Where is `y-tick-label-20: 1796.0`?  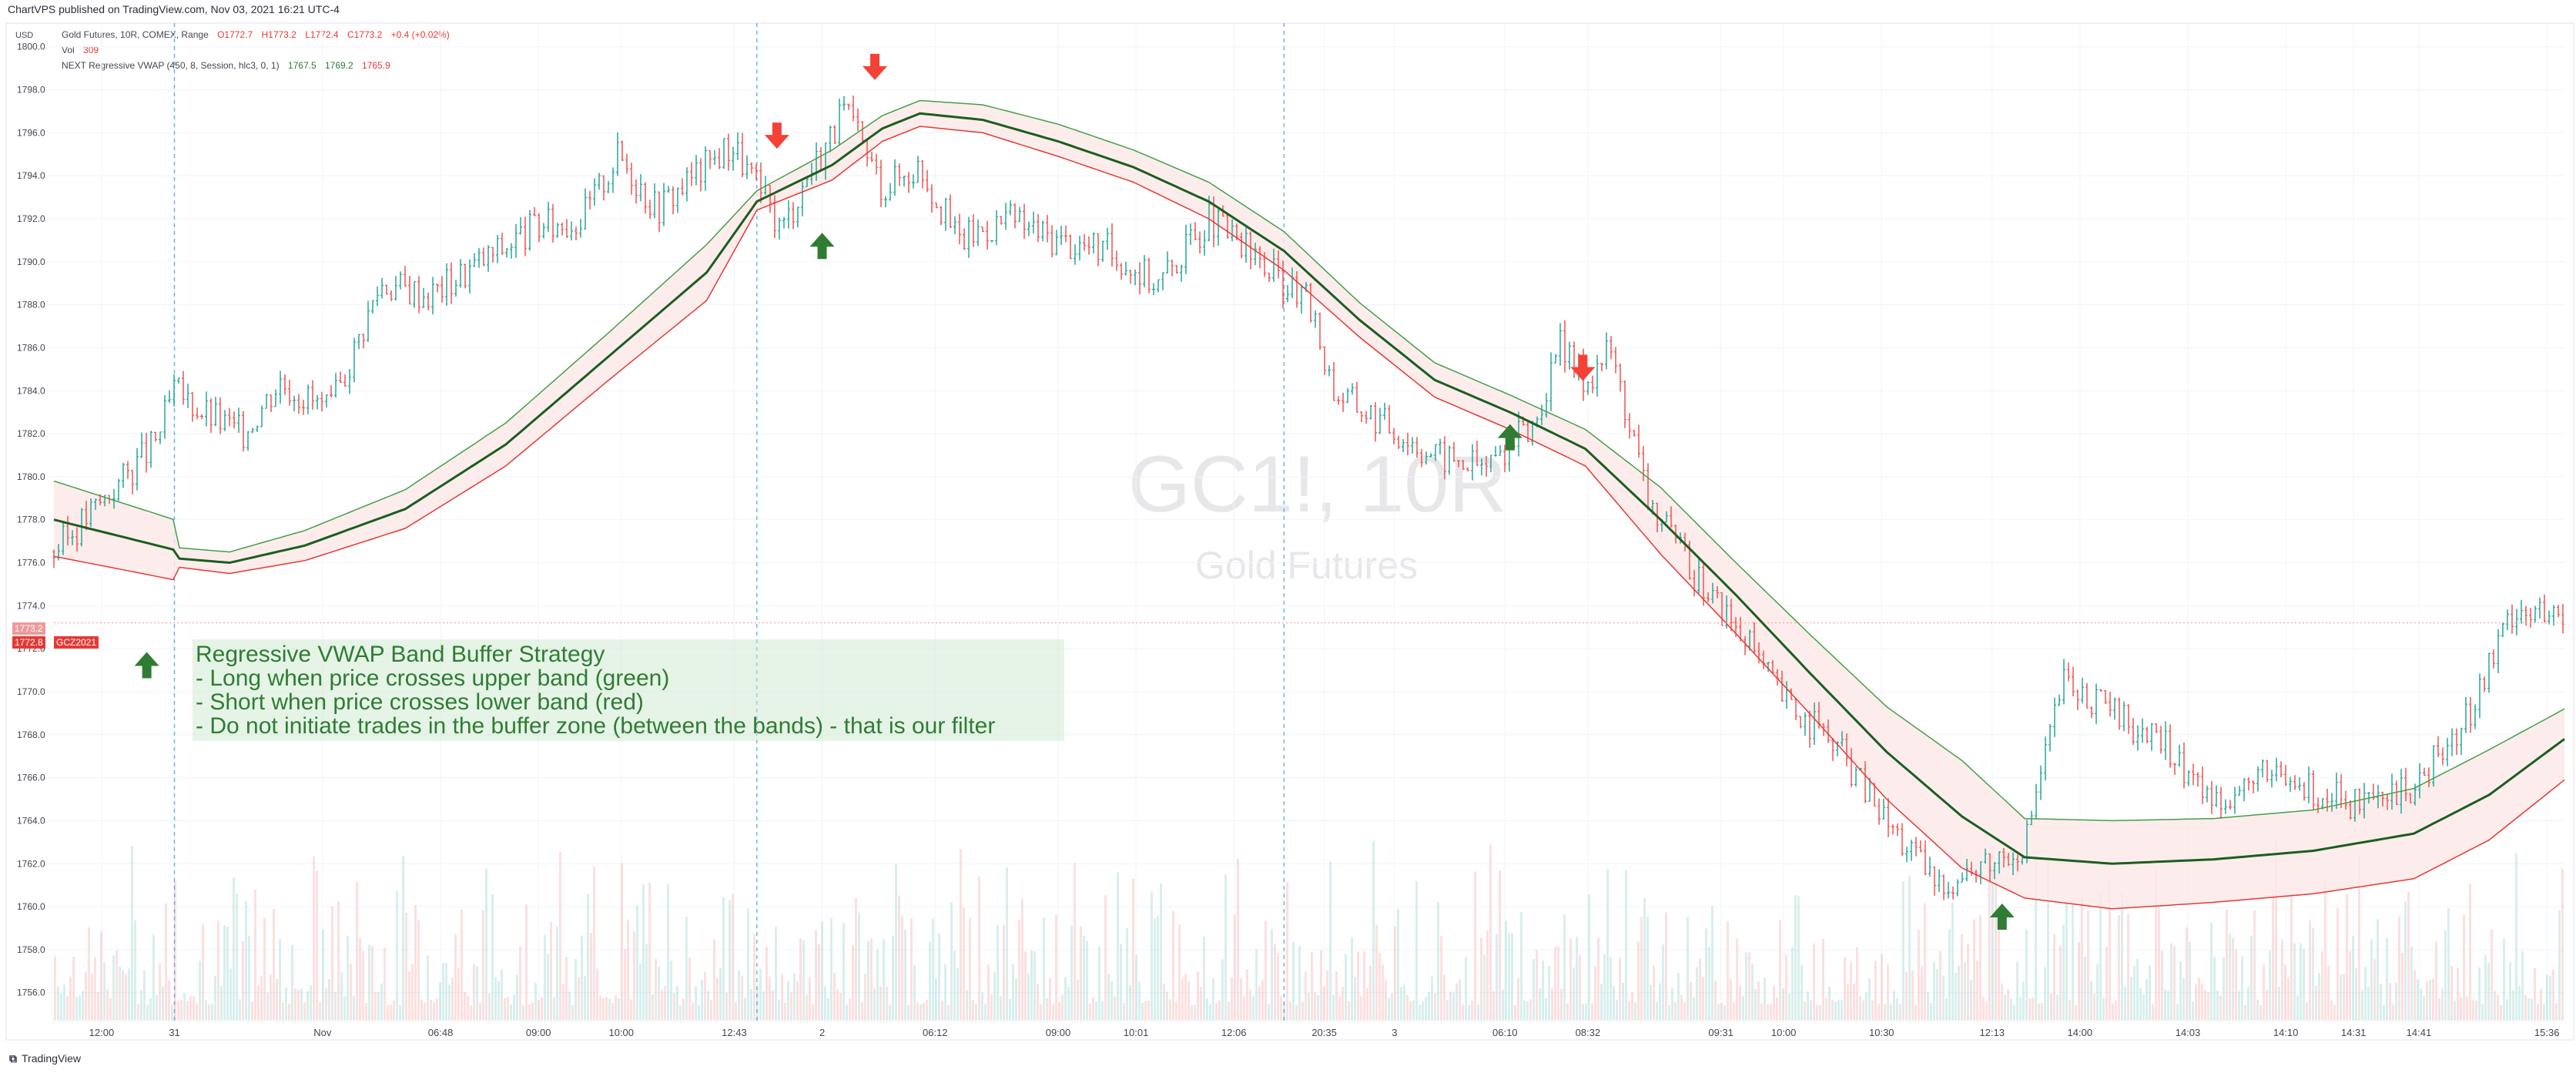 y-tick-label-20: 1796.0 is located at coordinates (31, 132).